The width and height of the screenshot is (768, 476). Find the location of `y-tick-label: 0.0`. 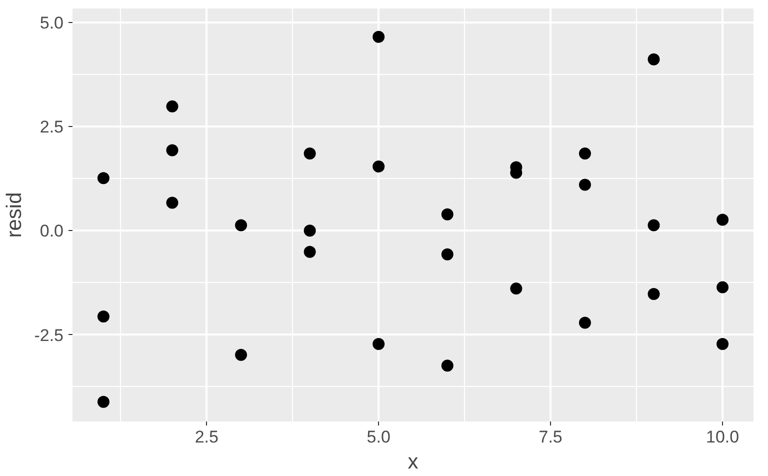

y-tick-label: 0.0 is located at coordinates (52, 231).